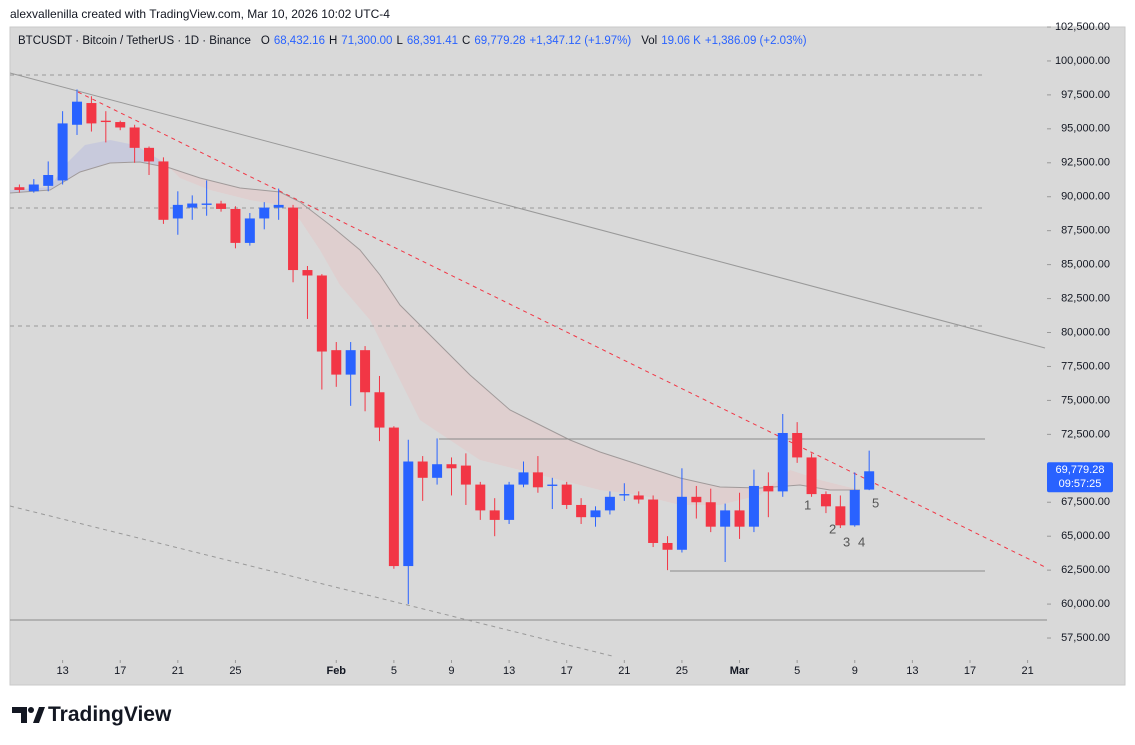 The height and width of the screenshot is (745, 1135). What do you see at coordinates (681, 41) in the screenshot?
I see `volume-value: 19.06 K` at bounding box center [681, 41].